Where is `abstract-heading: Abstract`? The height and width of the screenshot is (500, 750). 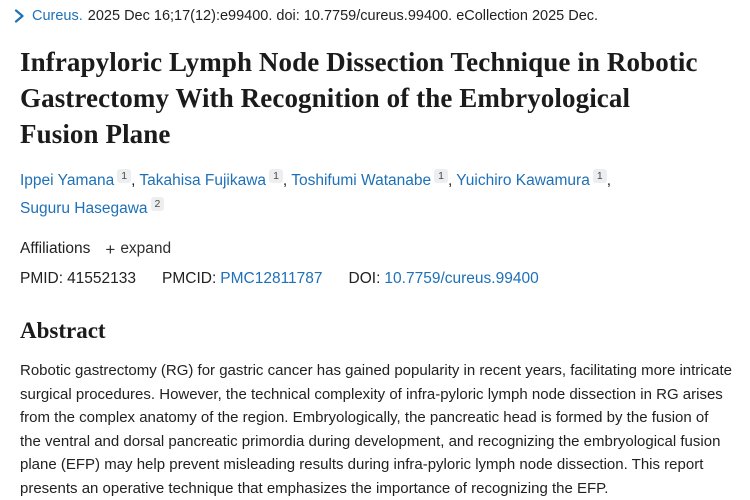
abstract-heading: Abstract is located at coordinates (63, 330).